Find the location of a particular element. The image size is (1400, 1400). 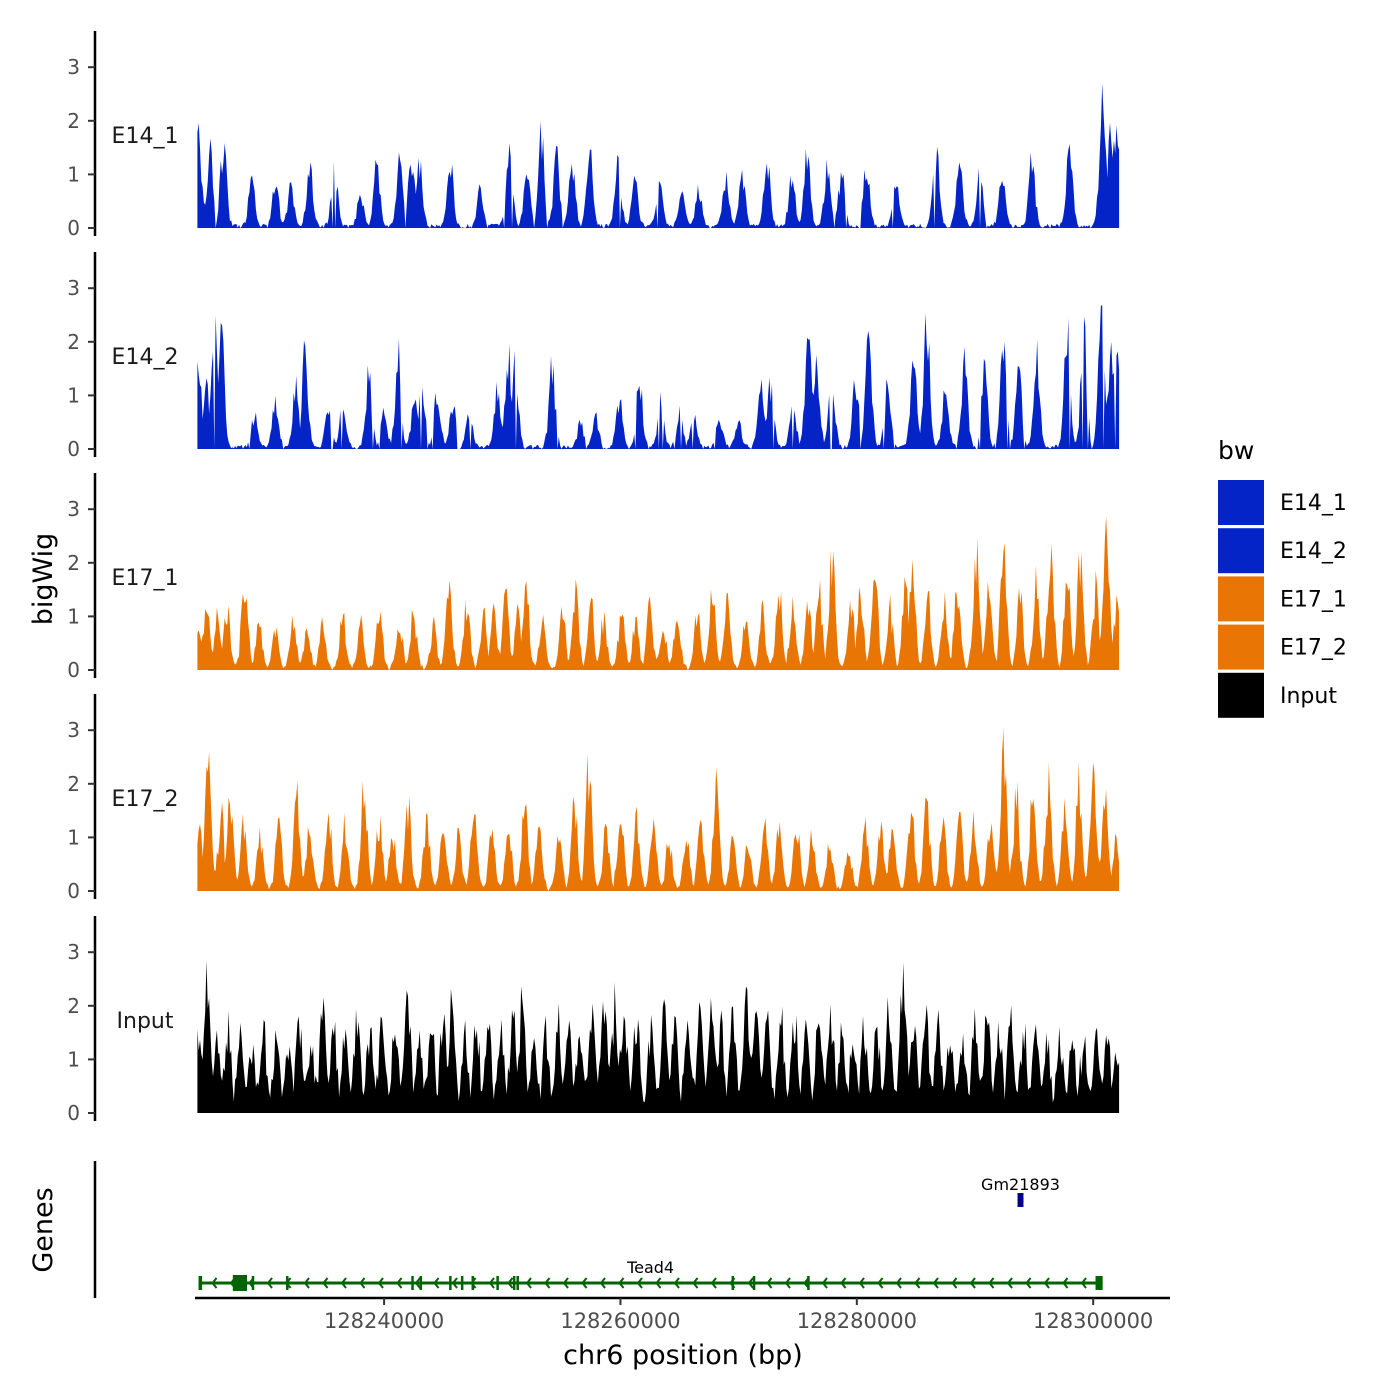

x-tick-label: 128300000 is located at coordinates (1093, 1321).